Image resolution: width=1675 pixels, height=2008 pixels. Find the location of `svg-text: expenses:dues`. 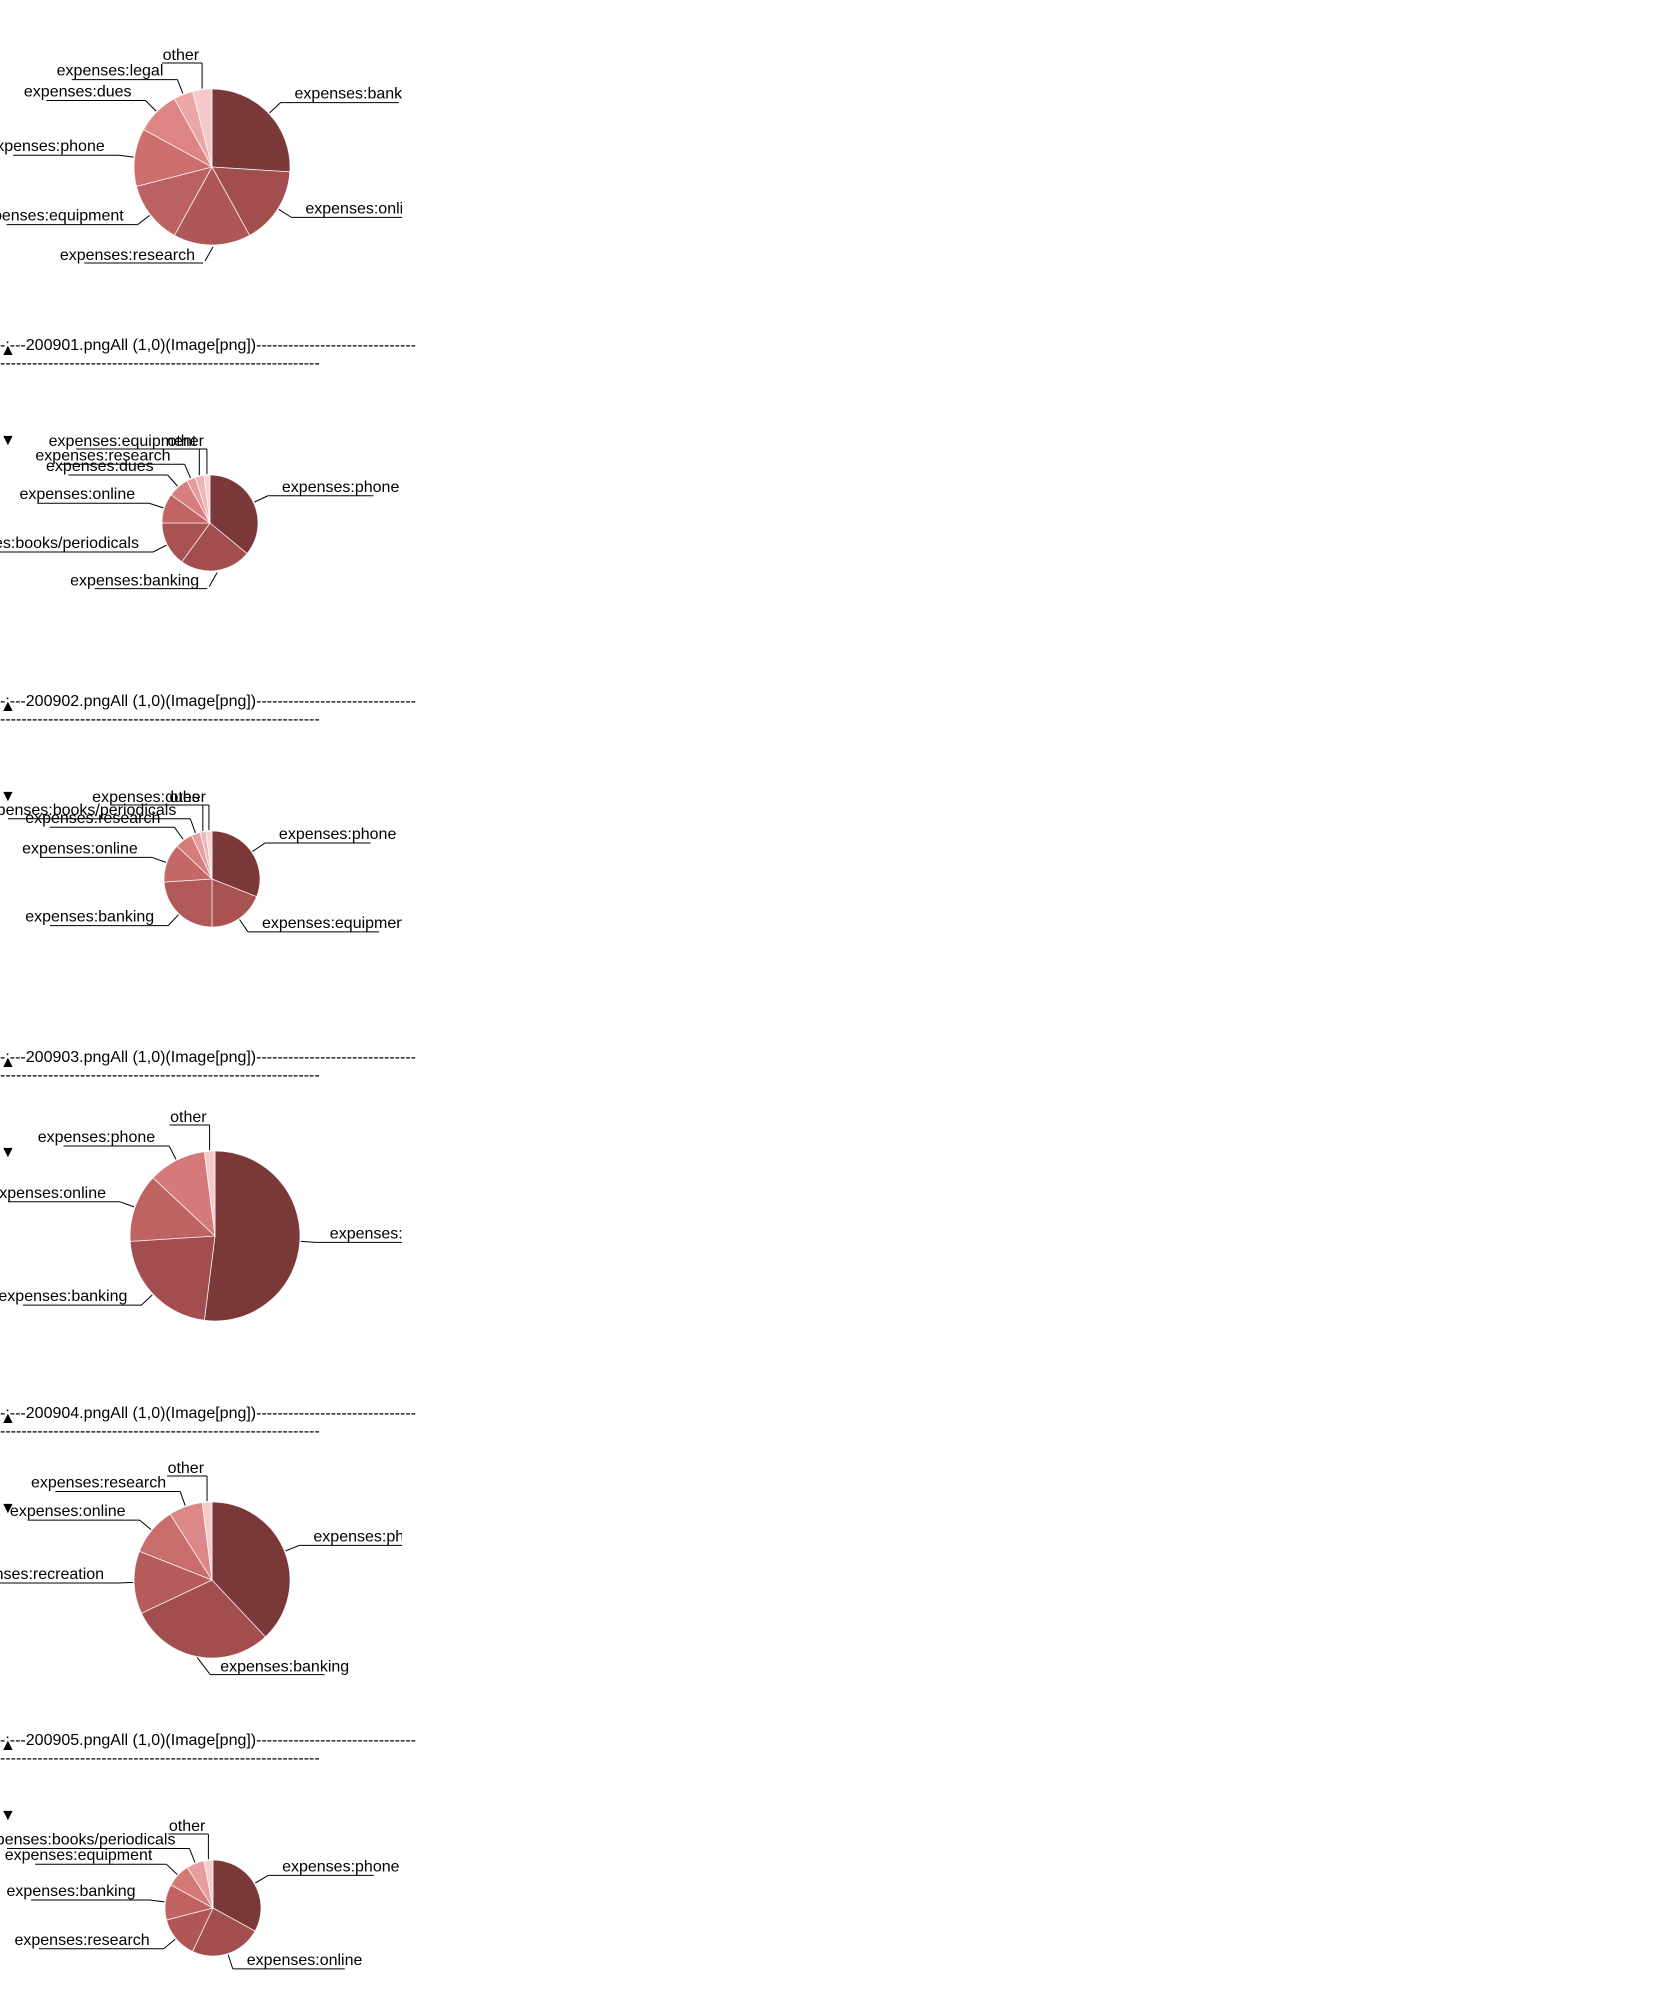

svg-text: expenses:dues is located at coordinates (78, 92).